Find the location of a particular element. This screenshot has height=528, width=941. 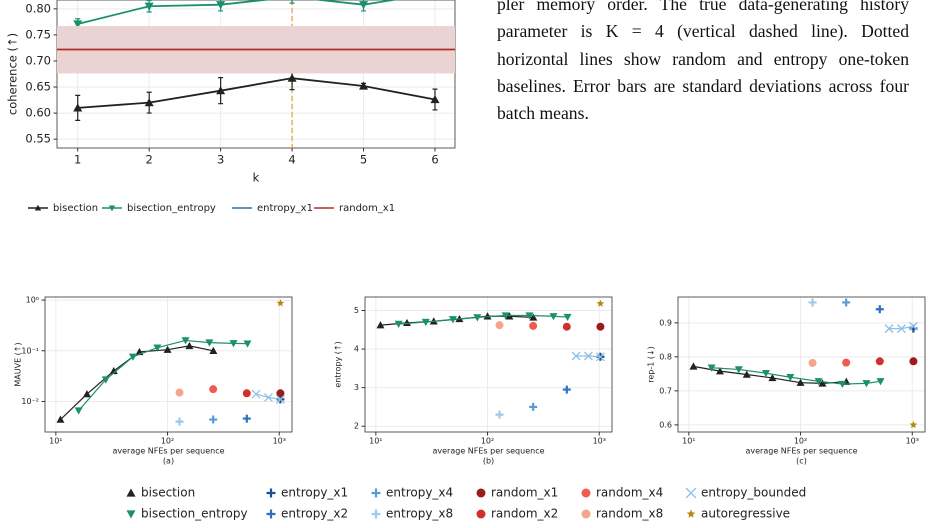

y-tick-label: 0.65 is located at coordinates (38, 87).